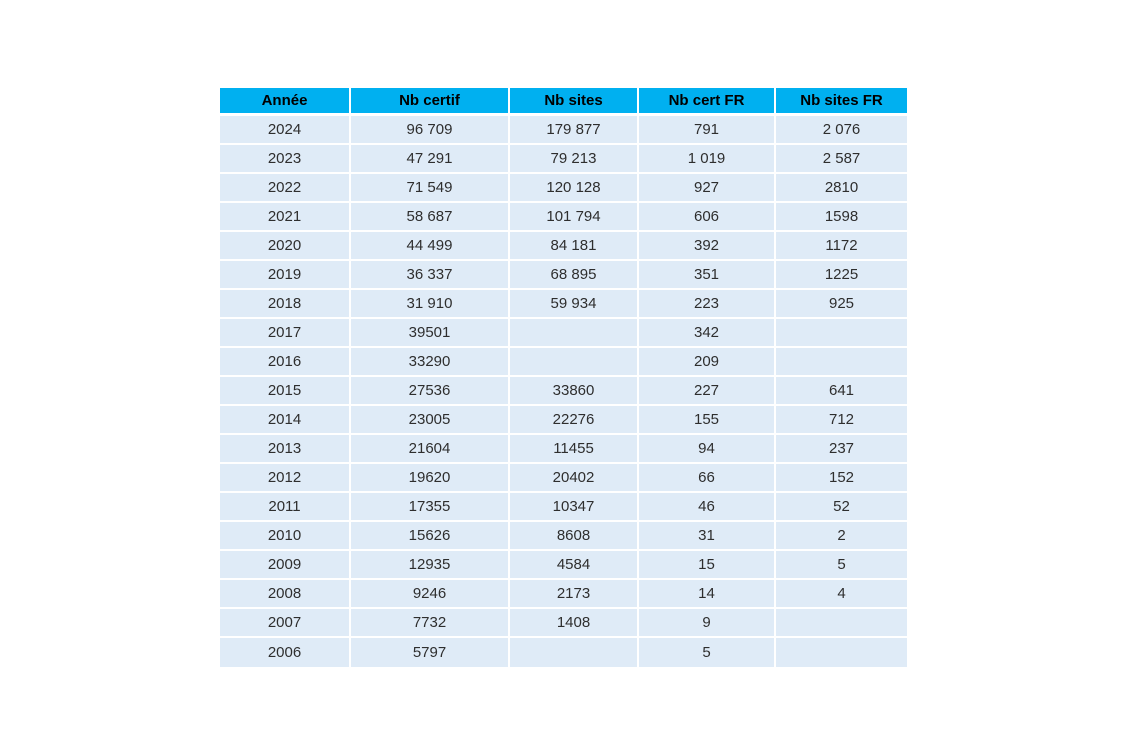 The height and width of the screenshot is (750, 1125). What do you see at coordinates (707, 594) in the screenshot?
I see `table-cell: 14` at bounding box center [707, 594].